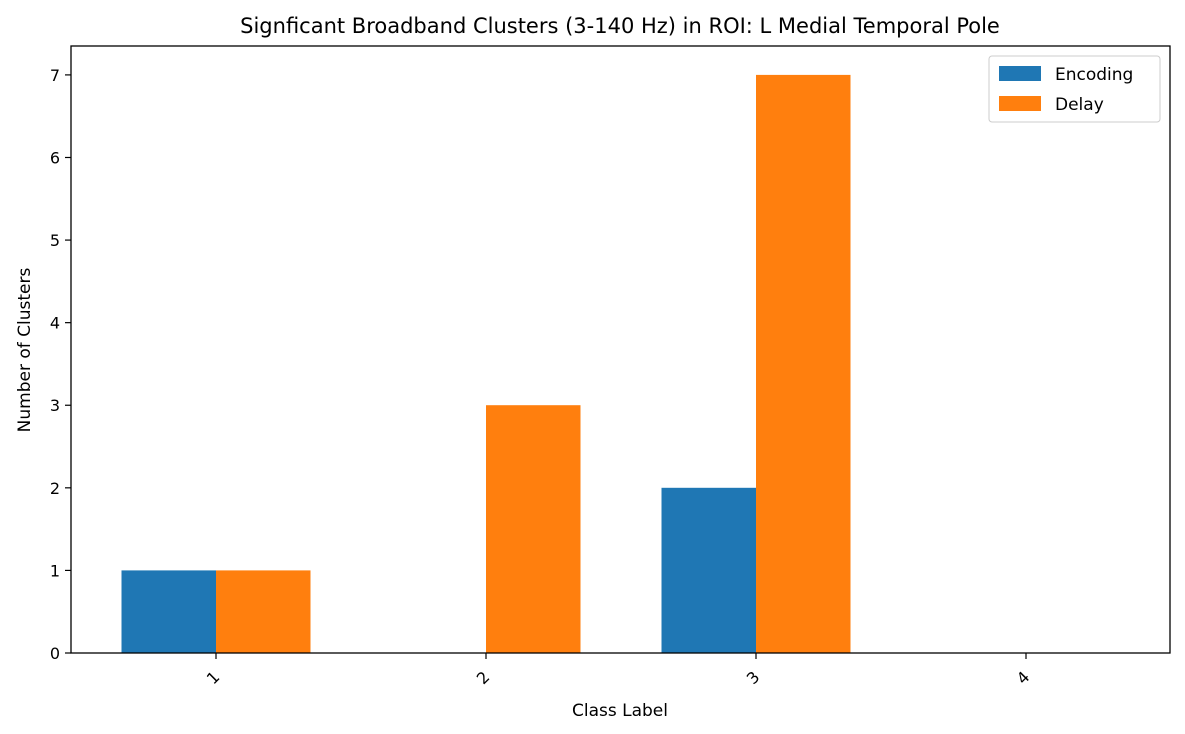  Describe the element at coordinates (213, 677) in the screenshot. I see `x-tick-label-1: 1` at that location.